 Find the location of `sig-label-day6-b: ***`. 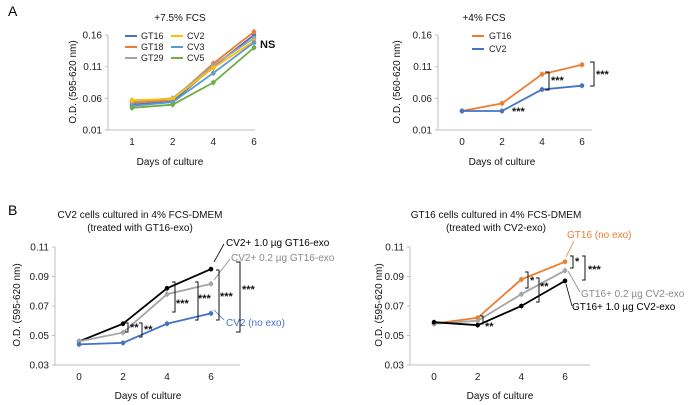

sig-label-day6-b: *** is located at coordinates (249, 290).